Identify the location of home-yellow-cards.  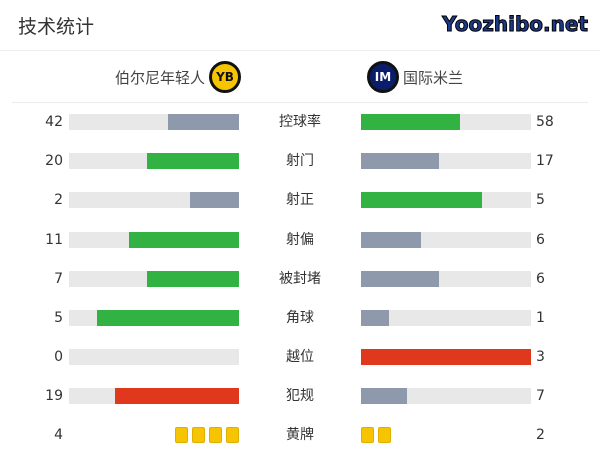
(207, 435).